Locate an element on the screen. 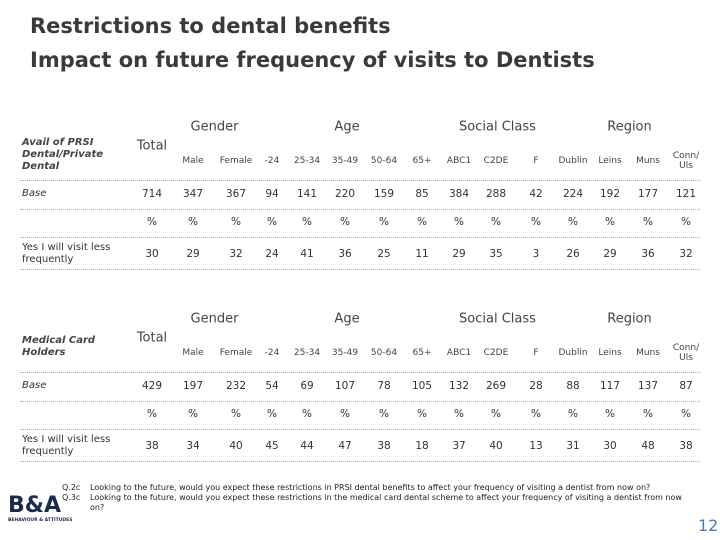 The image size is (720, 540). column-header: Muns is located at coordinates (648, 353).